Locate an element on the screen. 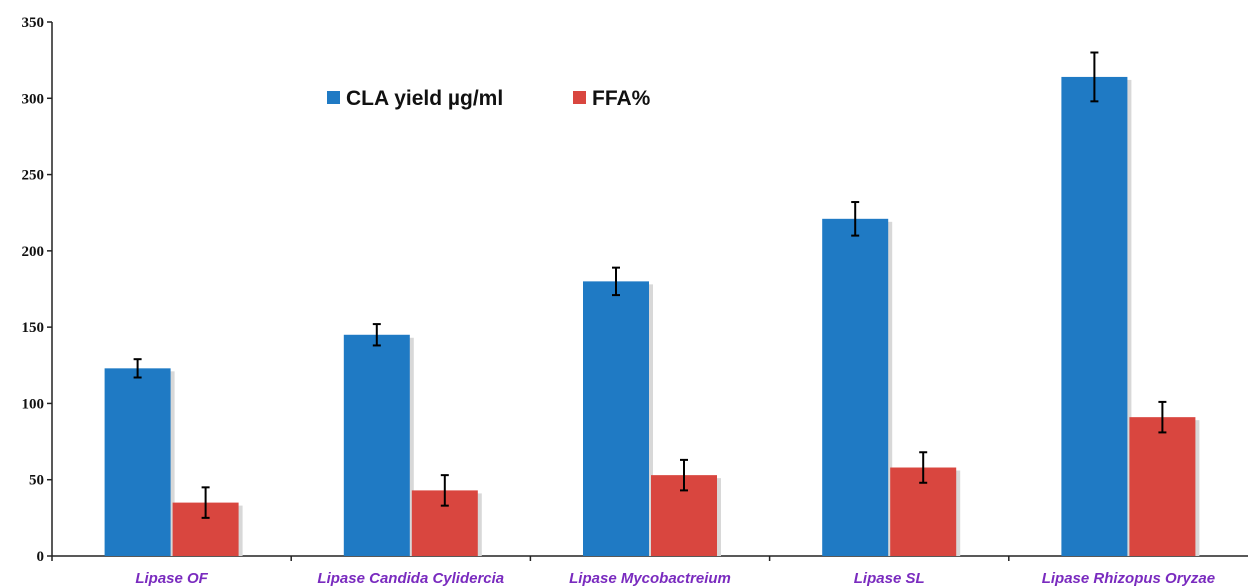  x-tick-label: Lipase Candida Cylidercia is located at coordinates (410, 578).